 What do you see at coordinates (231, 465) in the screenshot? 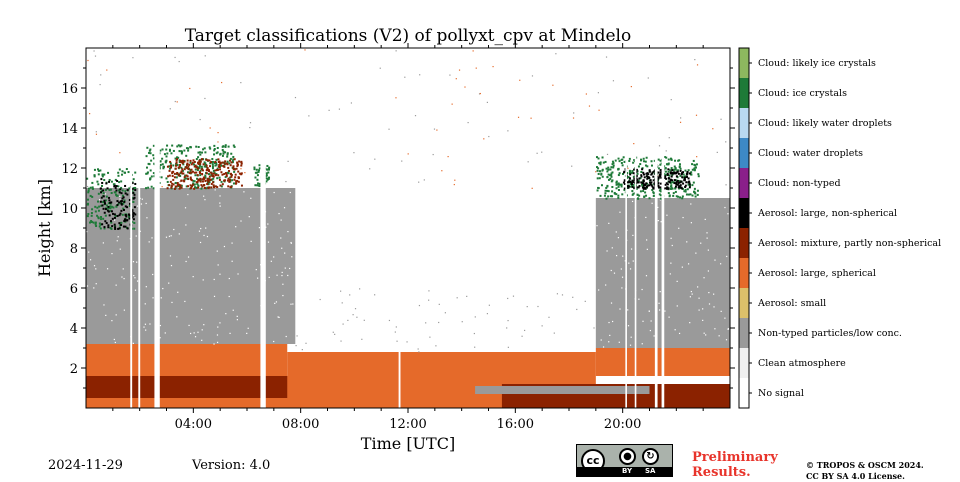
I see `version-label: Version: 4.0` at bounding box center [231, 465].